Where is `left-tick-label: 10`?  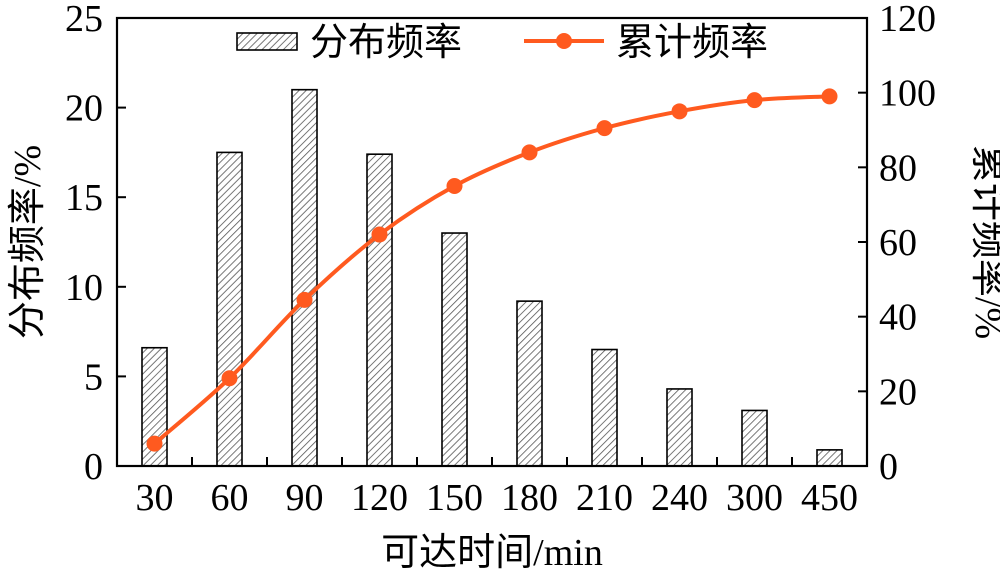
left-tick-label: 10 is located at coordinates (84, 288).